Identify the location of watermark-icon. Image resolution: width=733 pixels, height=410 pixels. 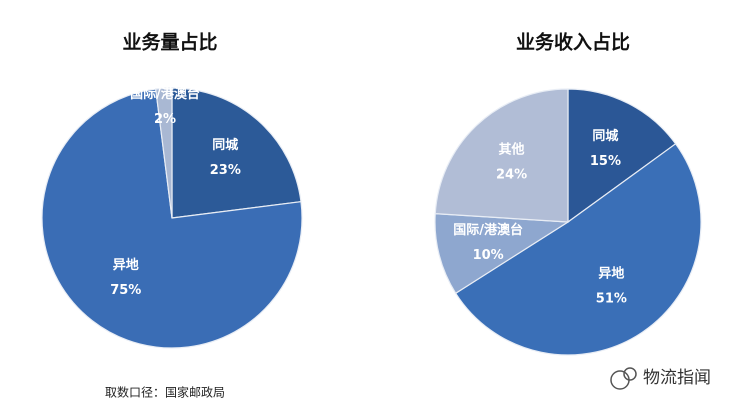
(623, 378).